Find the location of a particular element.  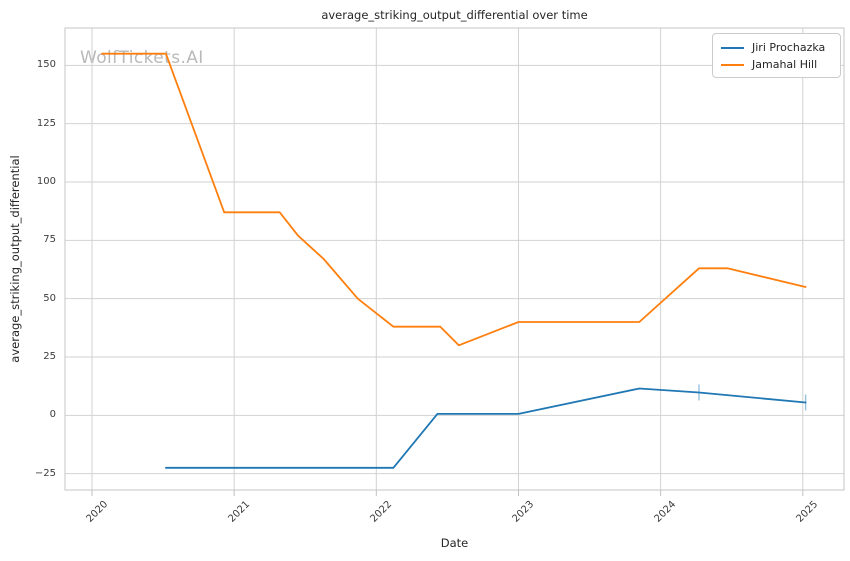

y-tick-label: 75 is located at coordinates (49, 240).